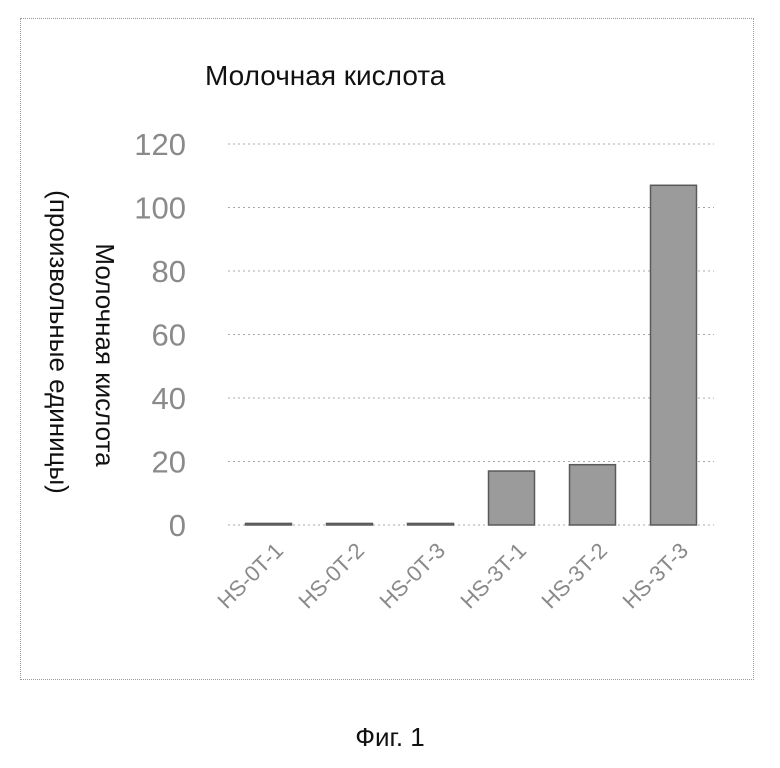 The width and height of the screenshot is (780, 768). What do you see at coordinates (331, 576) in the screenshot?
I see `x-tick-label: HS-0T-2` at bounding box center [331, 576].